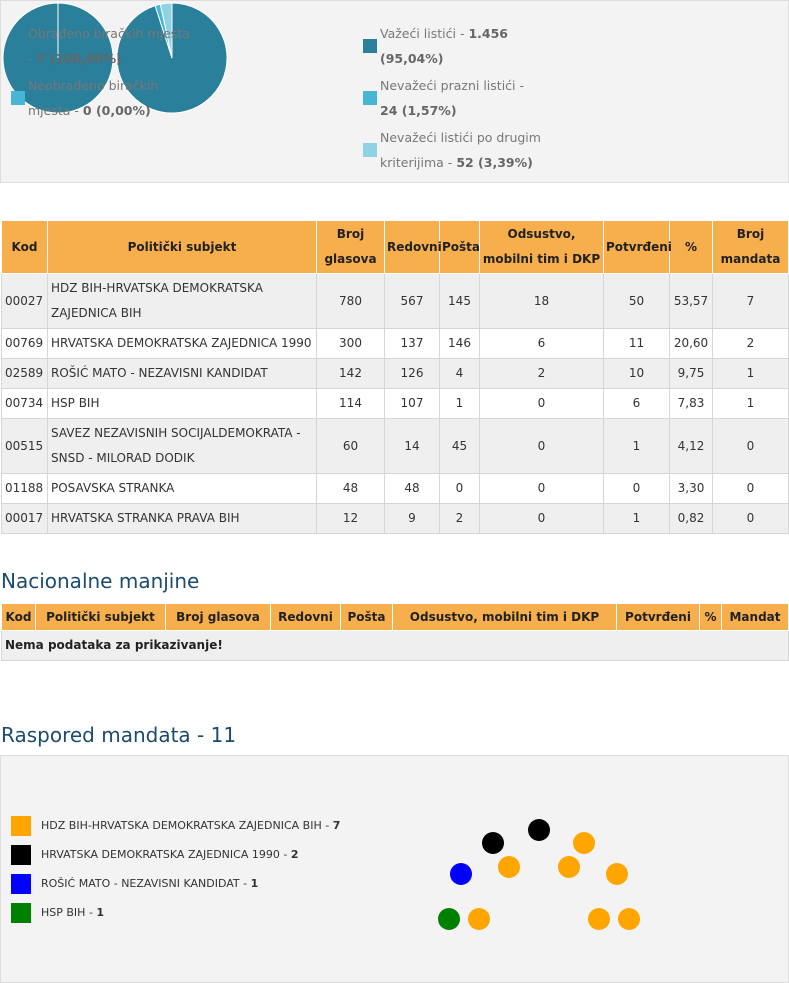  Describe the element at coordinates (539, 874) in the screenshot. I see `seat-chart` at that location.